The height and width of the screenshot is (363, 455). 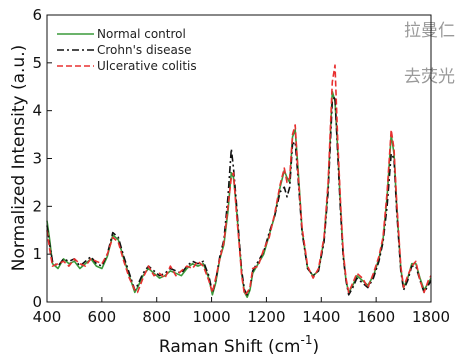 What do you see at coordinates (429, 31) in the screenshot?
I see `background-text-1: 拉曼仁` at bounding box center [429, 31].